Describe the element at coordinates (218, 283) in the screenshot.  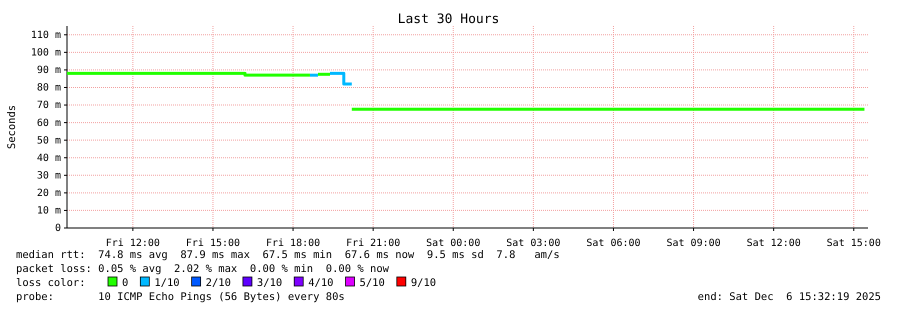
I see `legend-label: 2/10` at that location.